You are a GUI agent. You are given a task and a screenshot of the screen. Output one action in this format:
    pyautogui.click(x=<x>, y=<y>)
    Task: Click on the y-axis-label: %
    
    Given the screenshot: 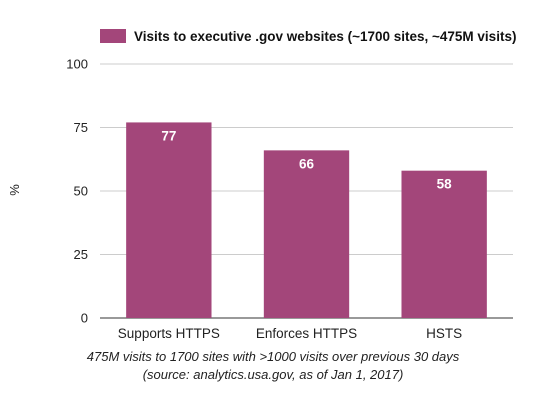 What is the action you would take?
    pyautogui.click(x=14, y=190)
    